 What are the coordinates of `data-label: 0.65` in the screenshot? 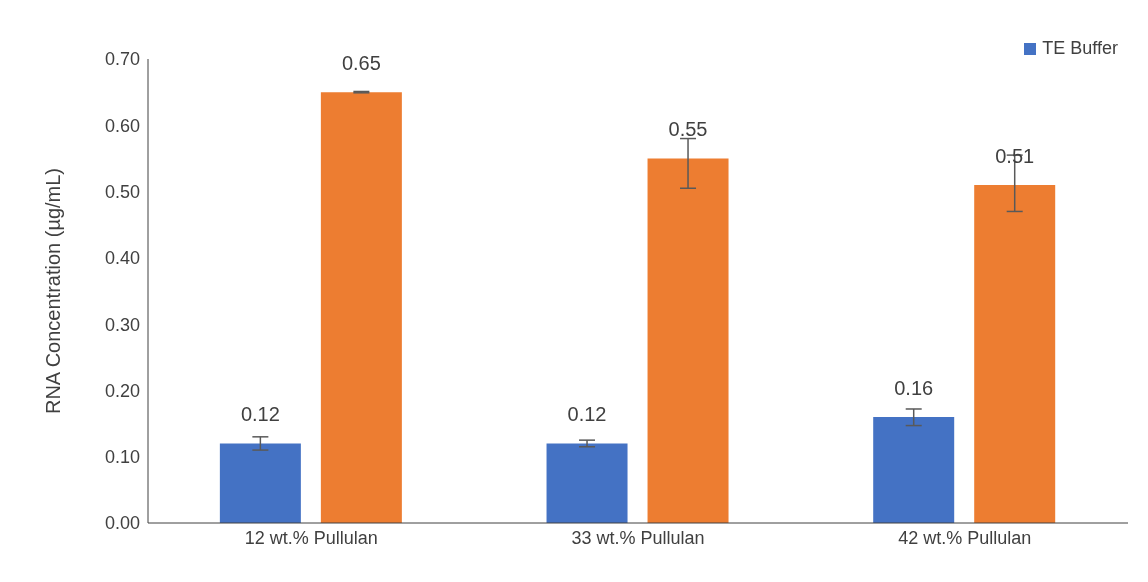 It's located at (361, 63).